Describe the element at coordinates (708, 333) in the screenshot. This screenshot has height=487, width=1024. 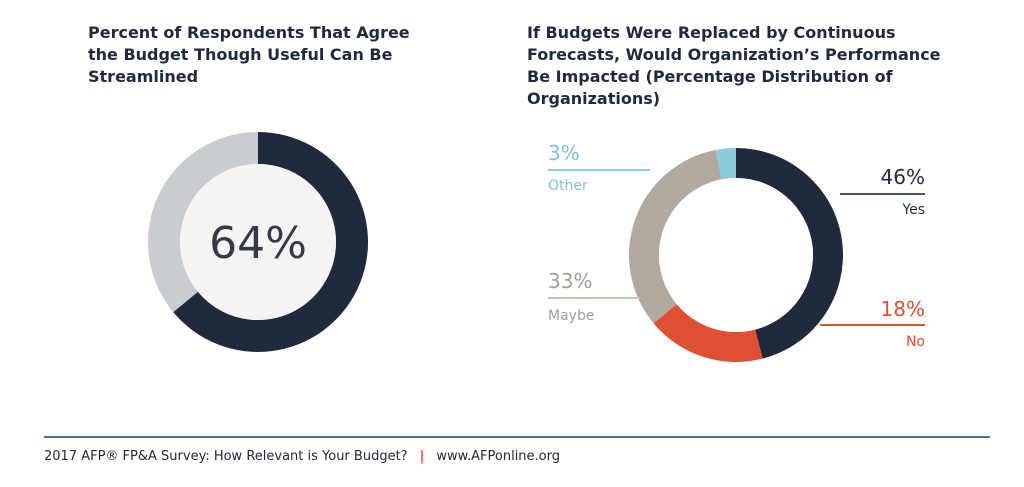
I see `donut-right-slice-no` at that location.